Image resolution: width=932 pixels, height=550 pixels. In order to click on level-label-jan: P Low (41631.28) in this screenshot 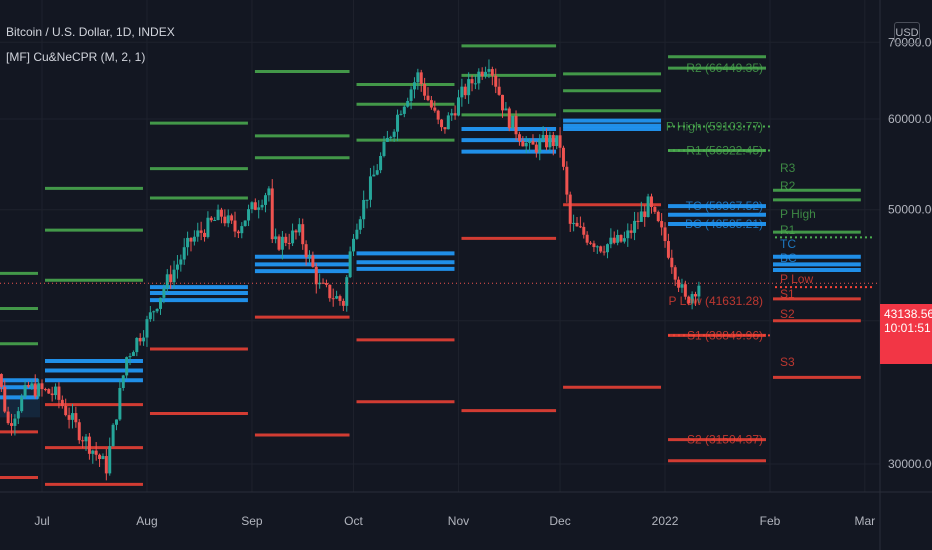, I will do `click(715, 301)`.